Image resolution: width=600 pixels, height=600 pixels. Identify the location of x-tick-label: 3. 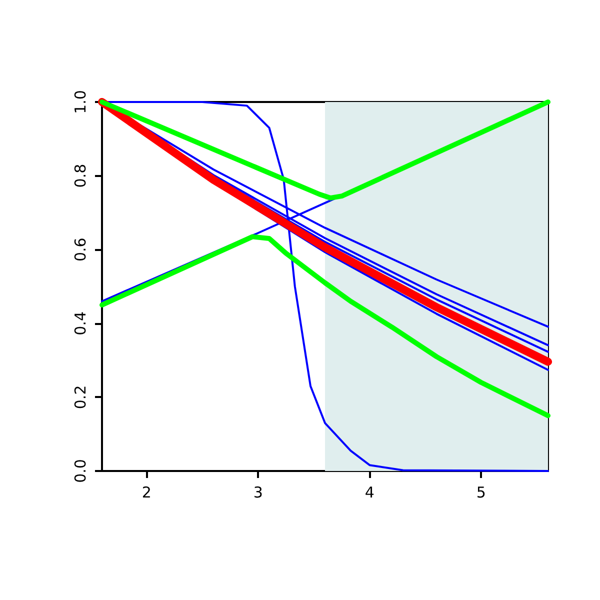
(258, 493).